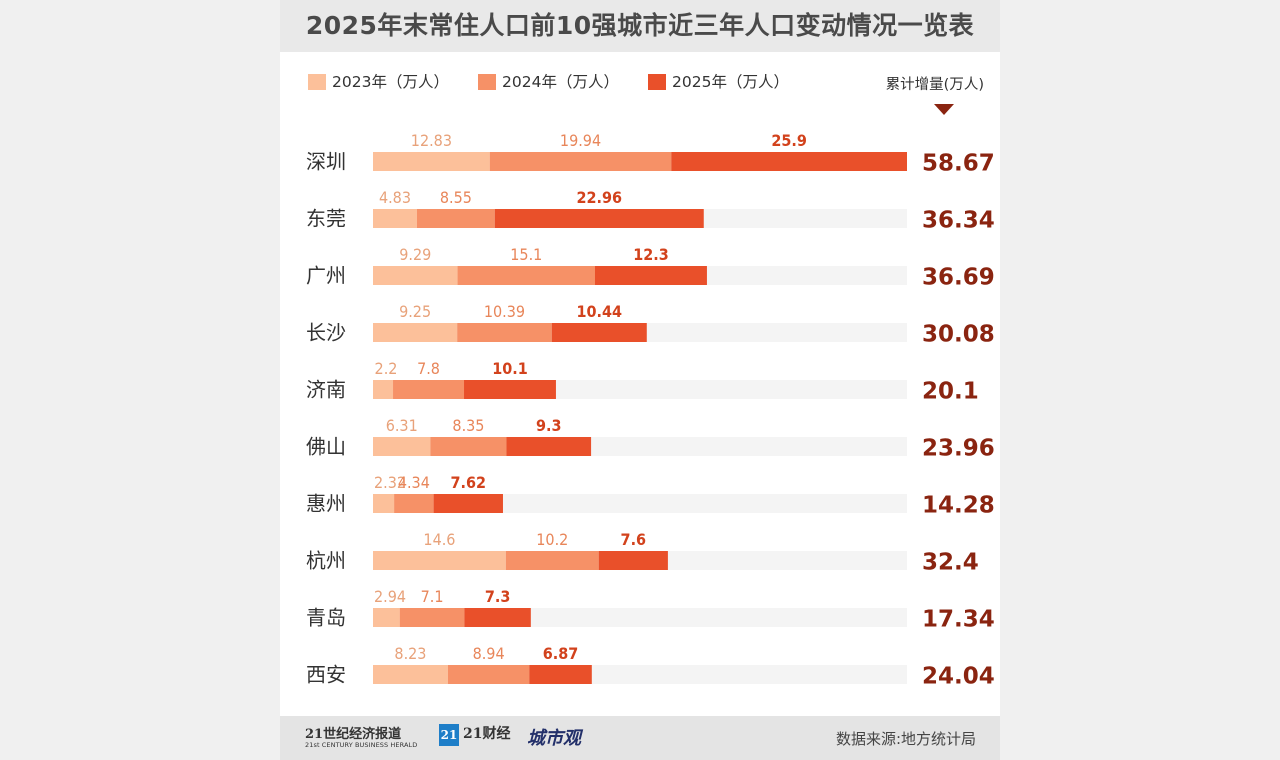 The height and width of the screenshot is (760, 1280). What do you see at coordinates (560, 82) in the screenshot?
I see `legend-label-2024: 2024年（万人）` at bounding box center [560, 82].